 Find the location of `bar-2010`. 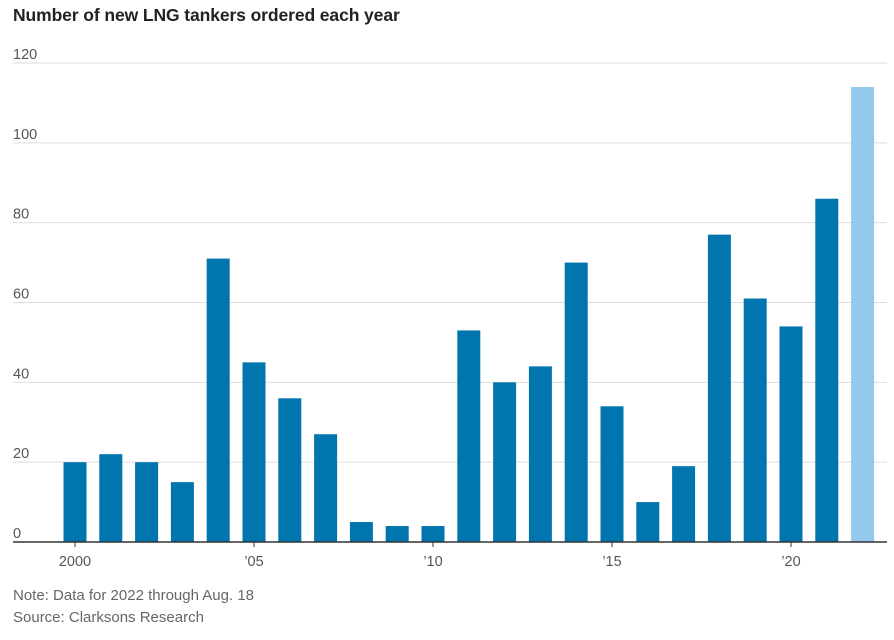

bar-2010 is located at coordinates (433, 534).